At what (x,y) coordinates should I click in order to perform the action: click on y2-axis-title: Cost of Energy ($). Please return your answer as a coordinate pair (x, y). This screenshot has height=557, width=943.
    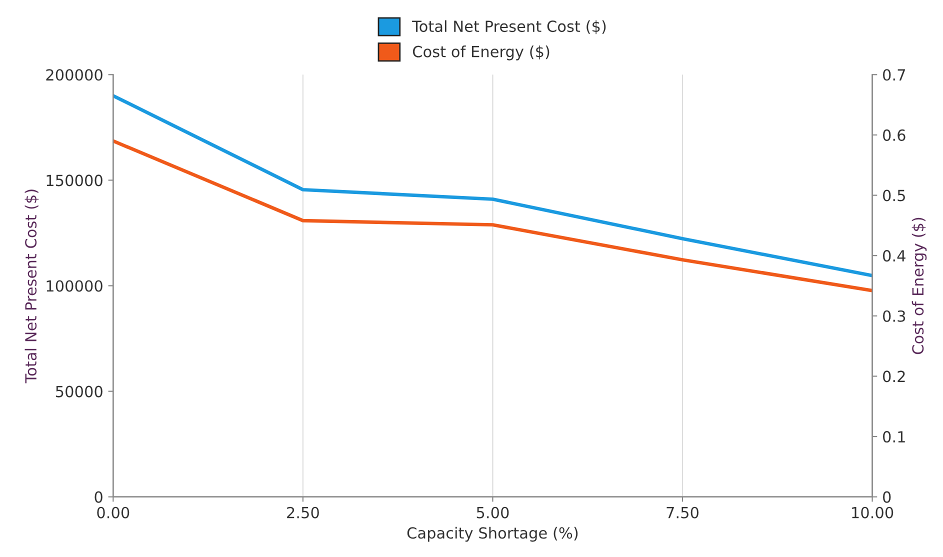
    Looking at the image, I should click on (919, 286).